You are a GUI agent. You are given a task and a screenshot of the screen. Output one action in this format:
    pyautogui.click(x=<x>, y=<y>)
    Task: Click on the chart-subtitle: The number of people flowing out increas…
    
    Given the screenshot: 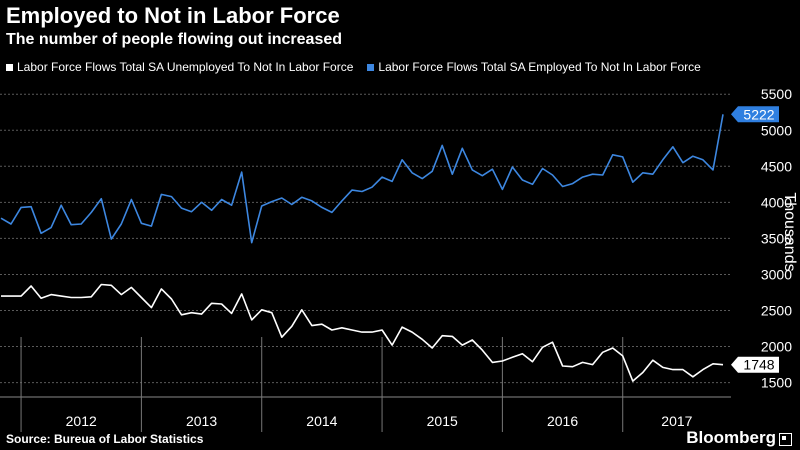 What is the action you would take?
    pyautogui.click(x=174, y=39)
    